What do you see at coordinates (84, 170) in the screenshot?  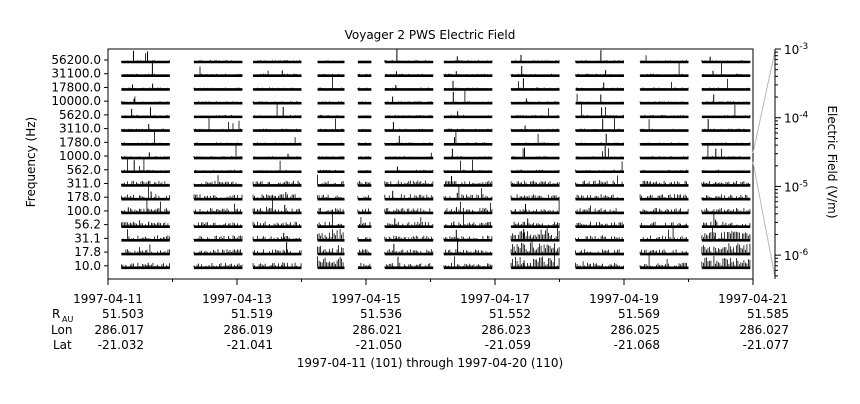 I see `y-tick-label: 562.0` at bounding box center [84, 170].